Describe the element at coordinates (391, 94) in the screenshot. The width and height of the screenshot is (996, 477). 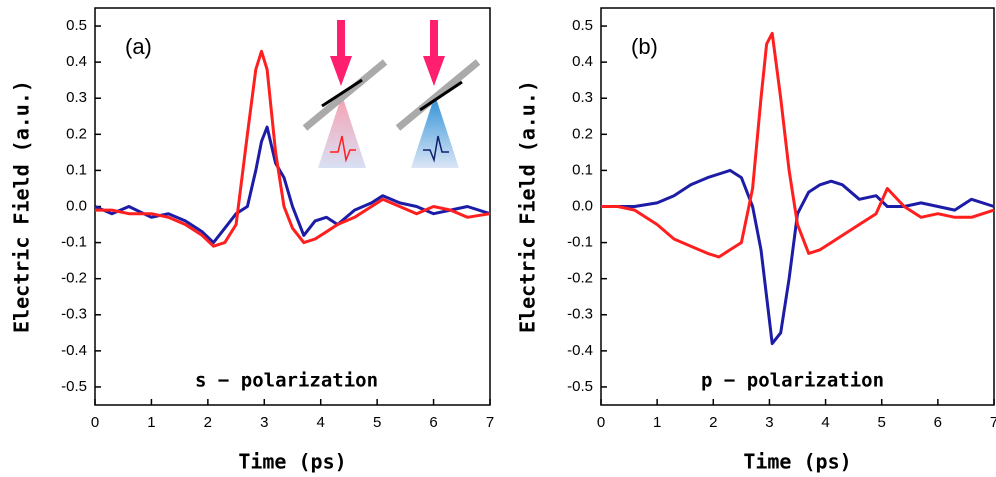
I see `inset-diagram` at that location.